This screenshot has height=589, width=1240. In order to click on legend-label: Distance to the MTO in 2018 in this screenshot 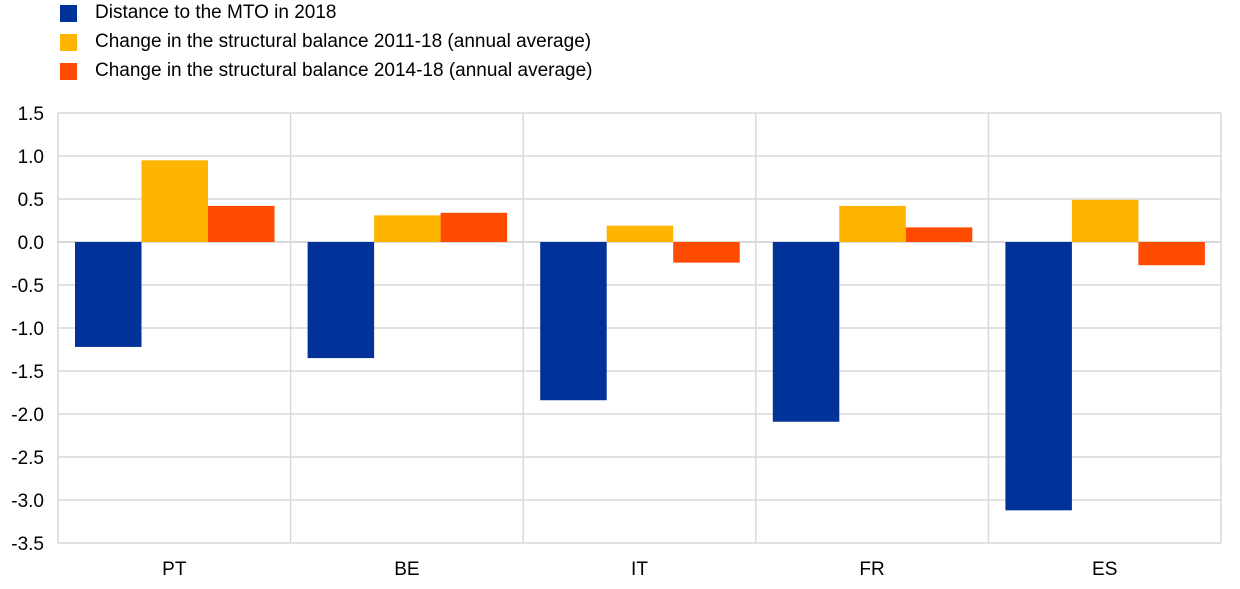, I will do `click(216, 12)`.